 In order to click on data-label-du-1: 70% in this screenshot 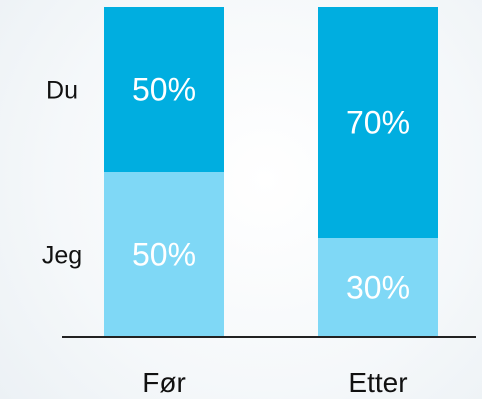, I will do `click(378, 123)`.